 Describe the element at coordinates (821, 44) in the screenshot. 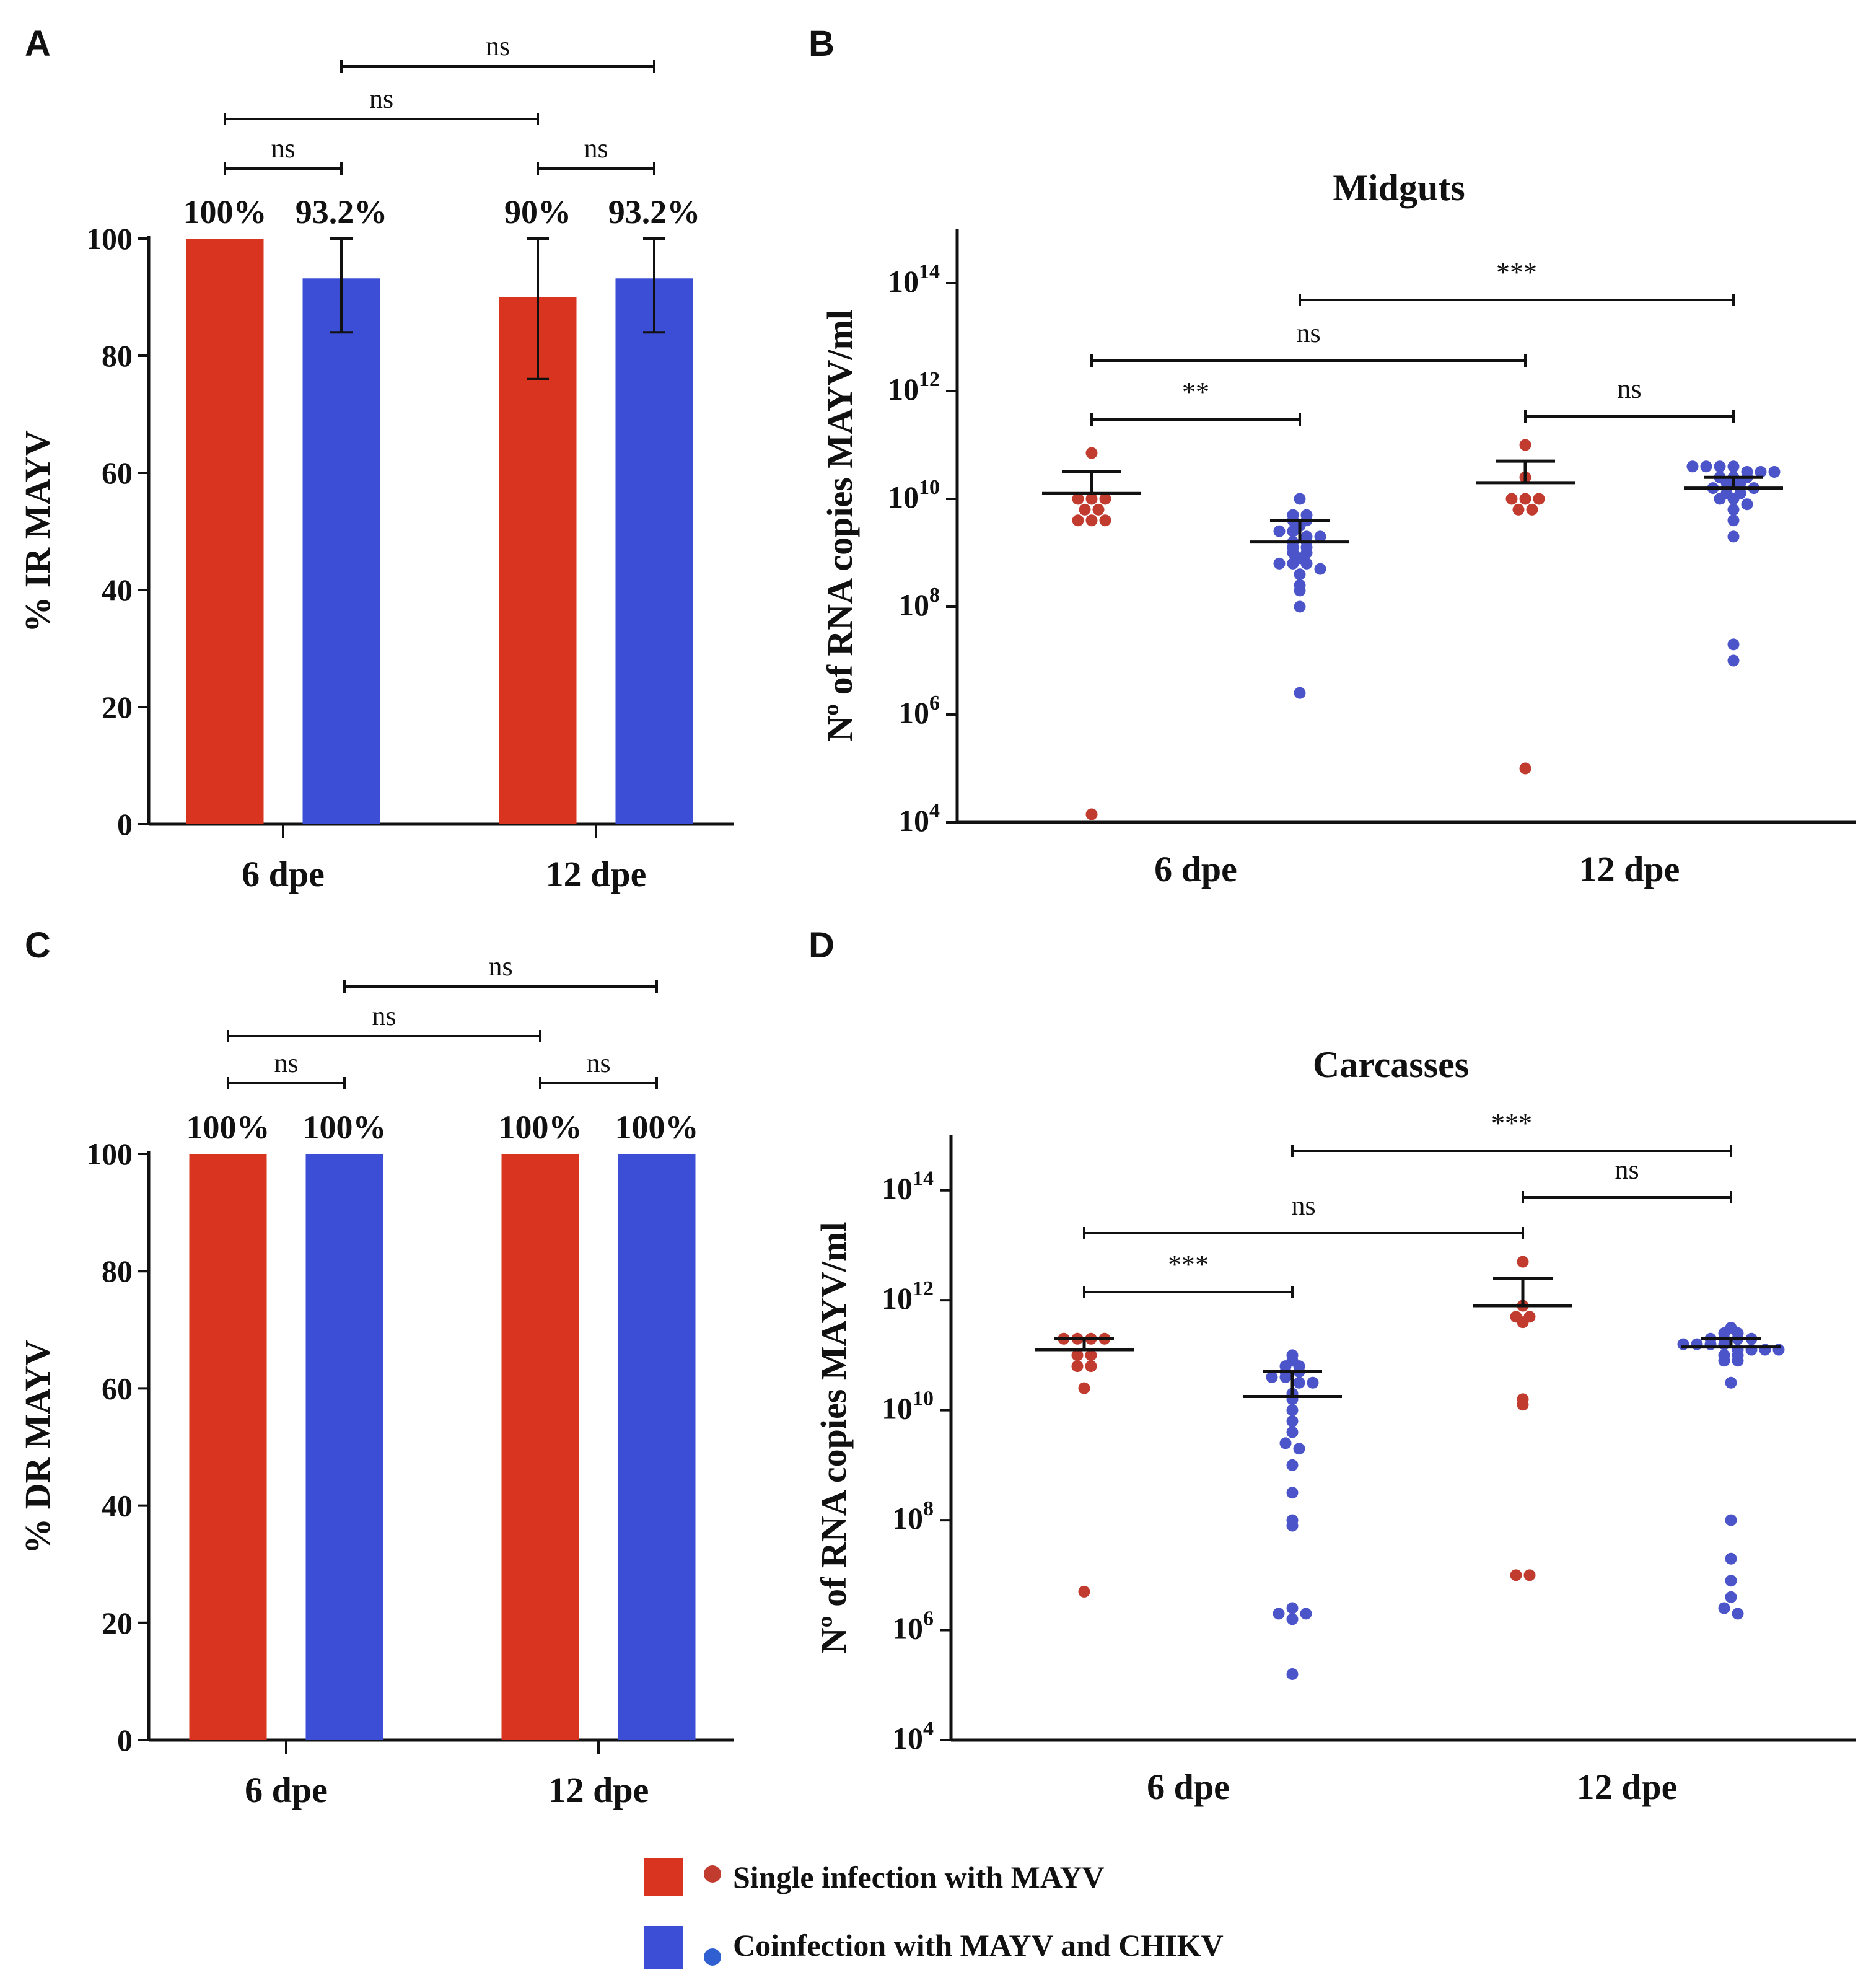

I see `panel-letter-b: B` at that location.